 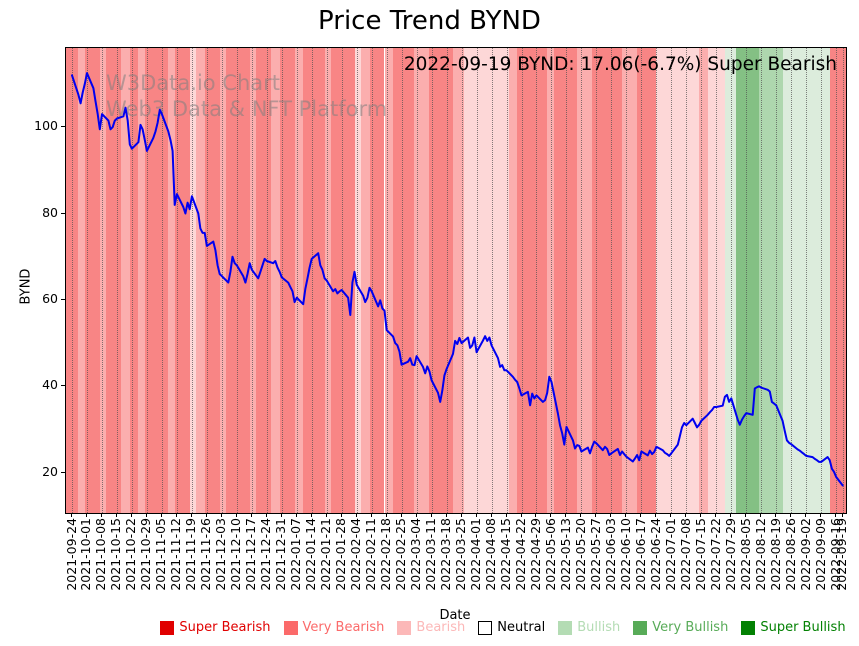 I want to click on legend-label: Super Bearish, so click(x=225, y=627).